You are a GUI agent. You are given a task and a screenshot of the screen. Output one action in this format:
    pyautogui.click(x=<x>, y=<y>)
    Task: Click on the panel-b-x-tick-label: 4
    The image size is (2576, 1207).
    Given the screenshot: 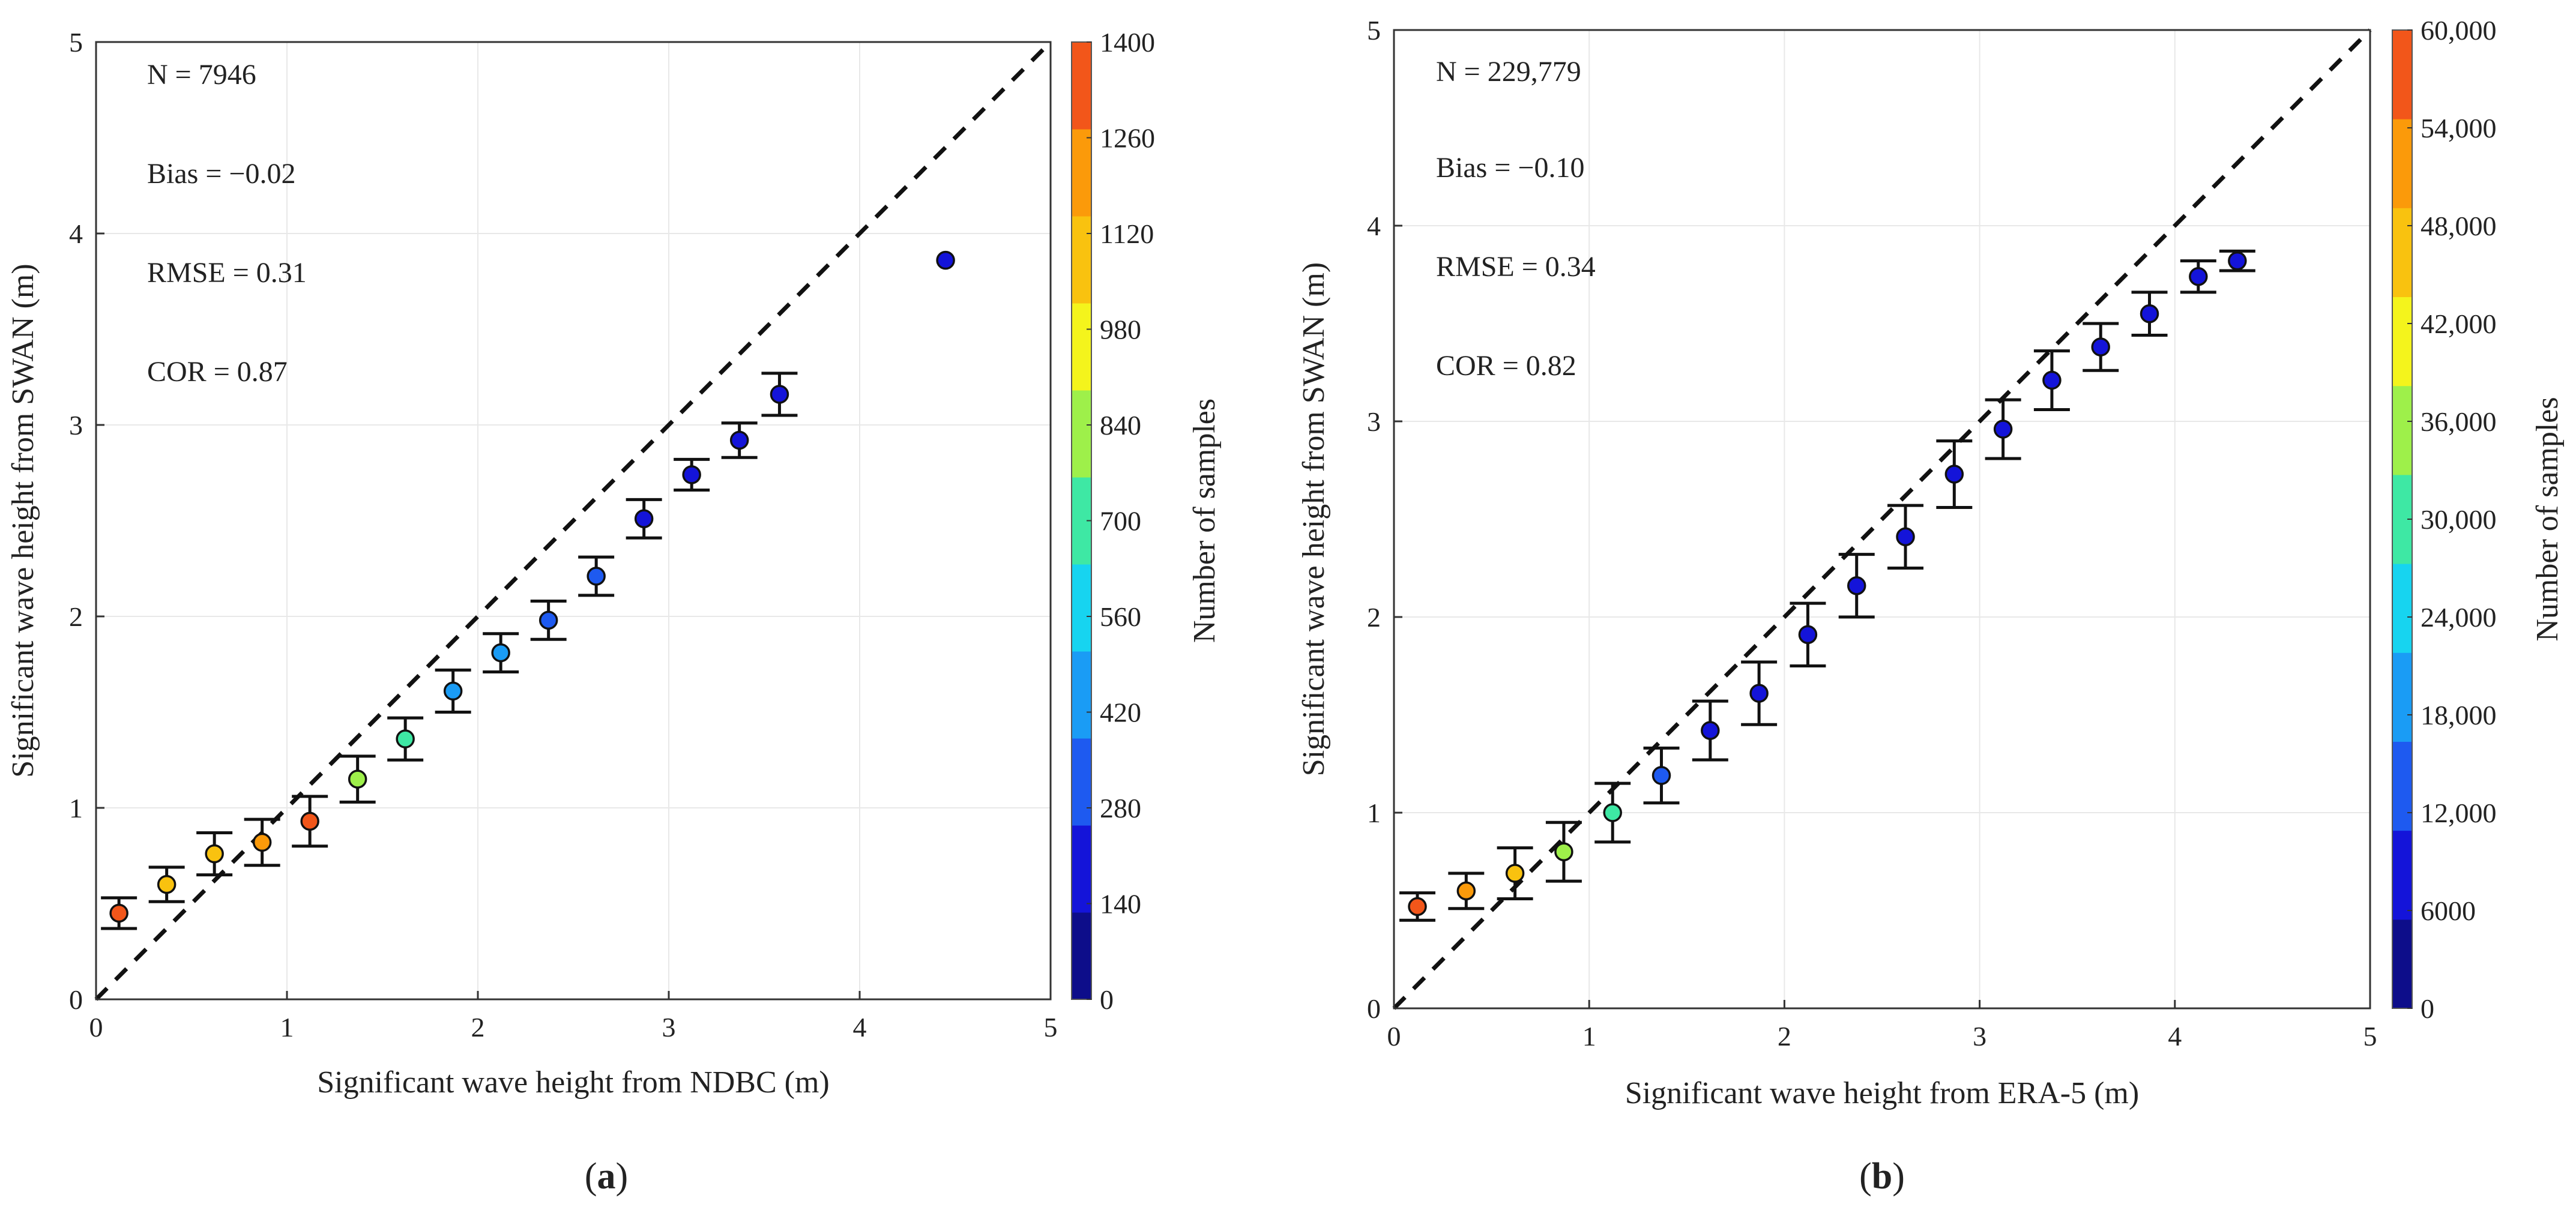 What is the action you would take?
    pyautogui.click(x=2175, y=1036)
    